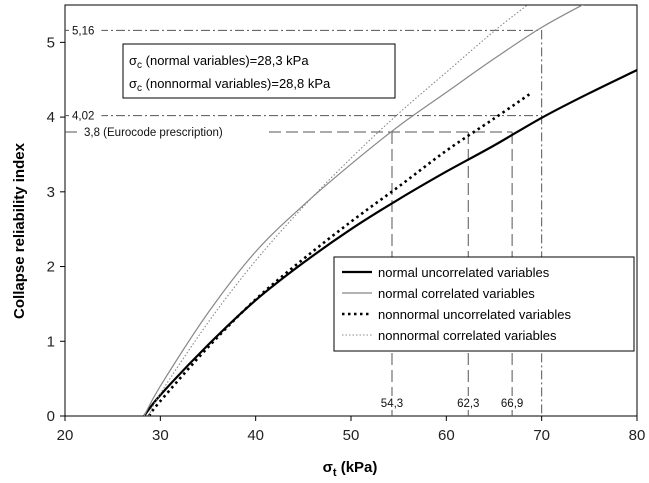 This screenshot has height=483, width=649. Describe the element at coordinates (456, 293) in the screenshot. I see `legend-label: normal correlated variables` at that location.